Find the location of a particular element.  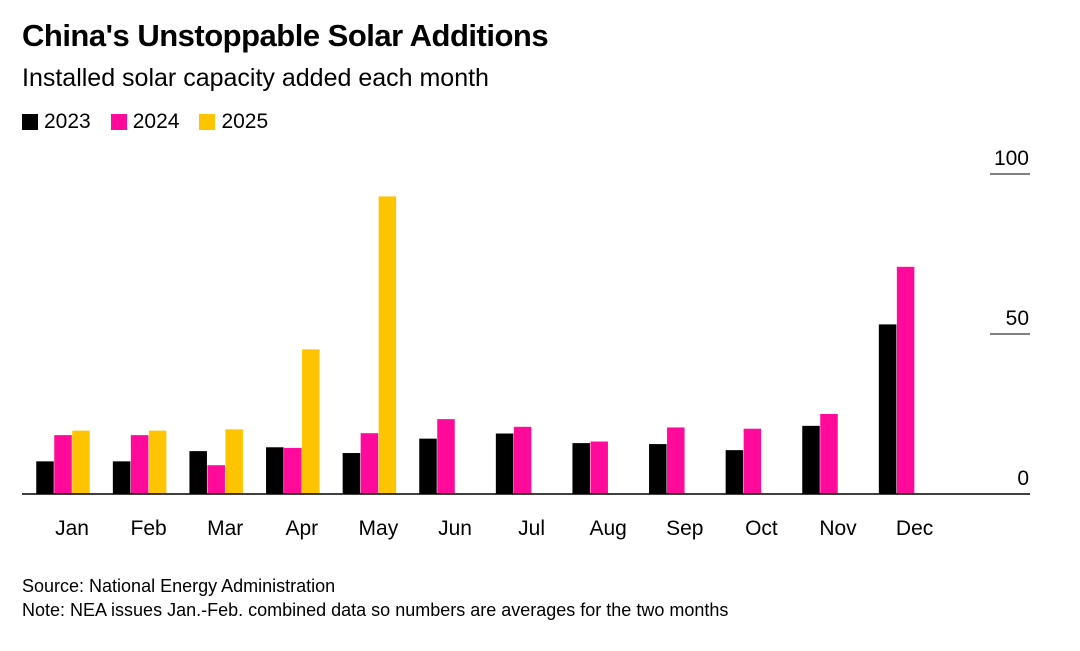

bar-2024-may is located at coordinates (369, 463).